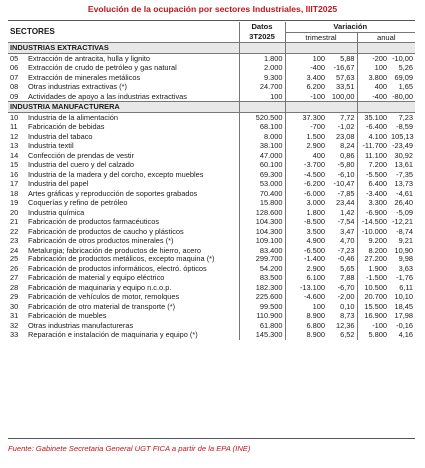  Describe the element at coordinates (305, 96) in the screenshot. I see `row-trimestral-abs: -100` at that location.